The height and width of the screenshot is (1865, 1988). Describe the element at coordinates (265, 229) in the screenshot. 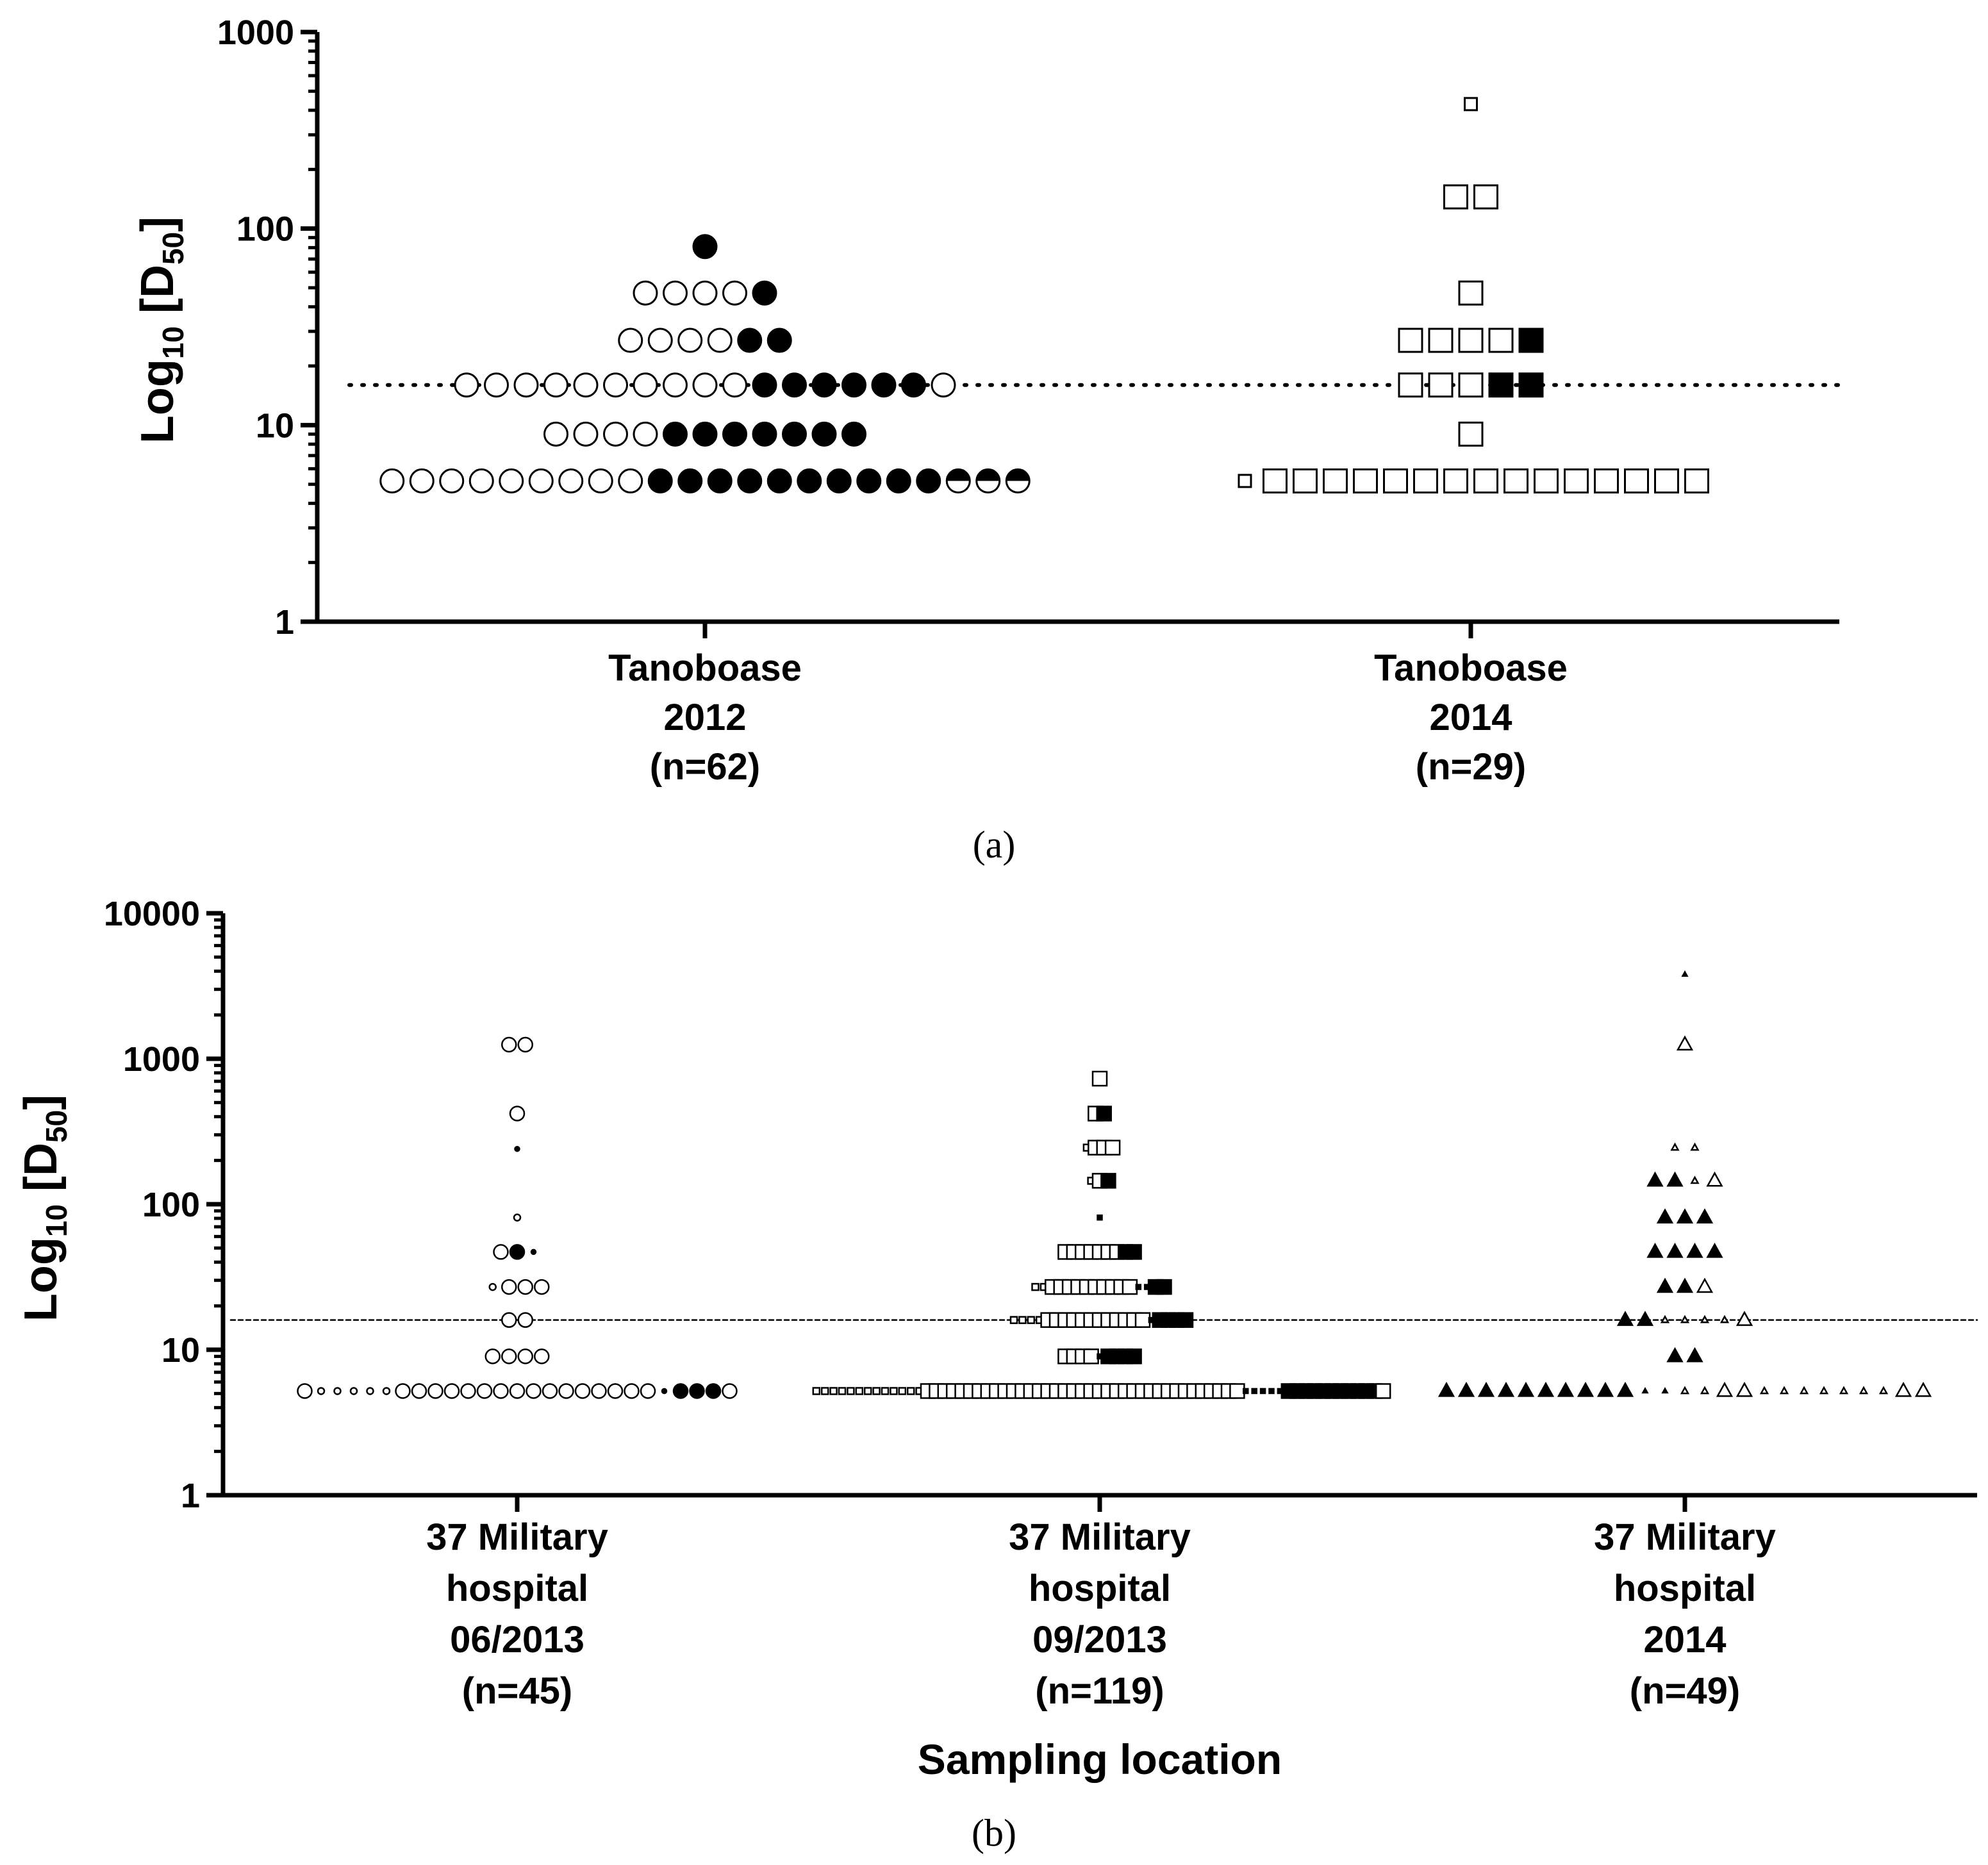

I see `y-tick-label: 100` at that location.